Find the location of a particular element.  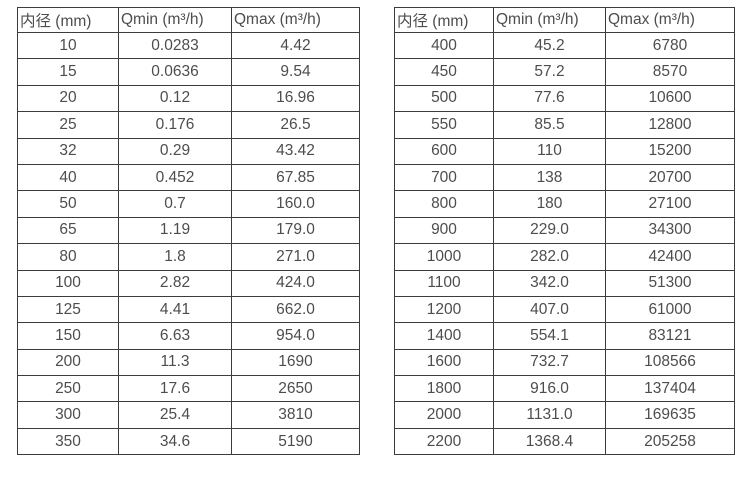

table-row: 125 4.41 662.0 is located at coordinates (188, 309).